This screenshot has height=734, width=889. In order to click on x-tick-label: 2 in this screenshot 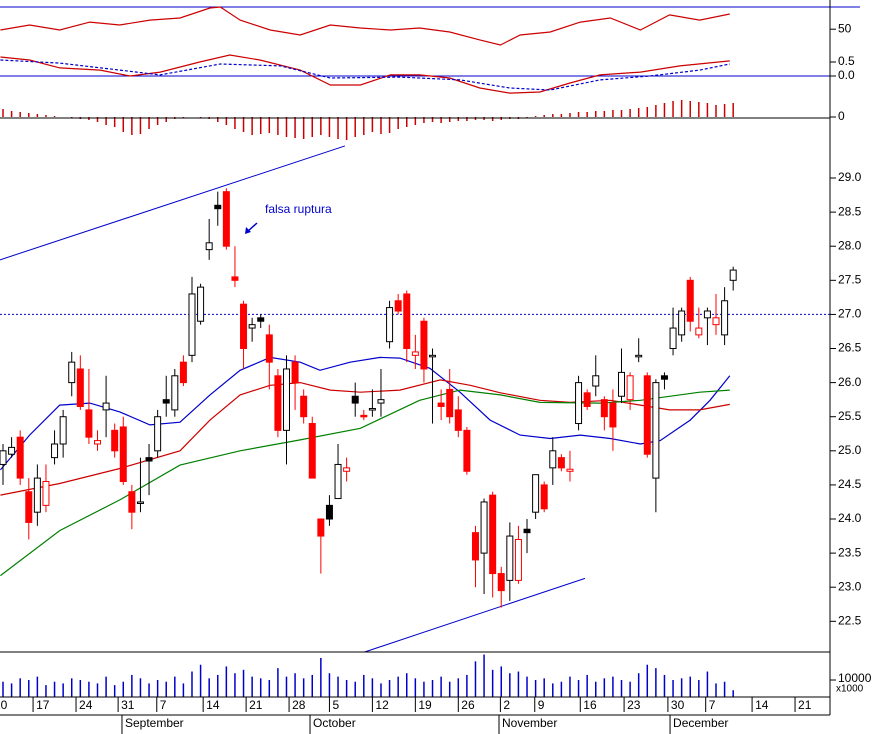, I will do `click(506, 705)`.